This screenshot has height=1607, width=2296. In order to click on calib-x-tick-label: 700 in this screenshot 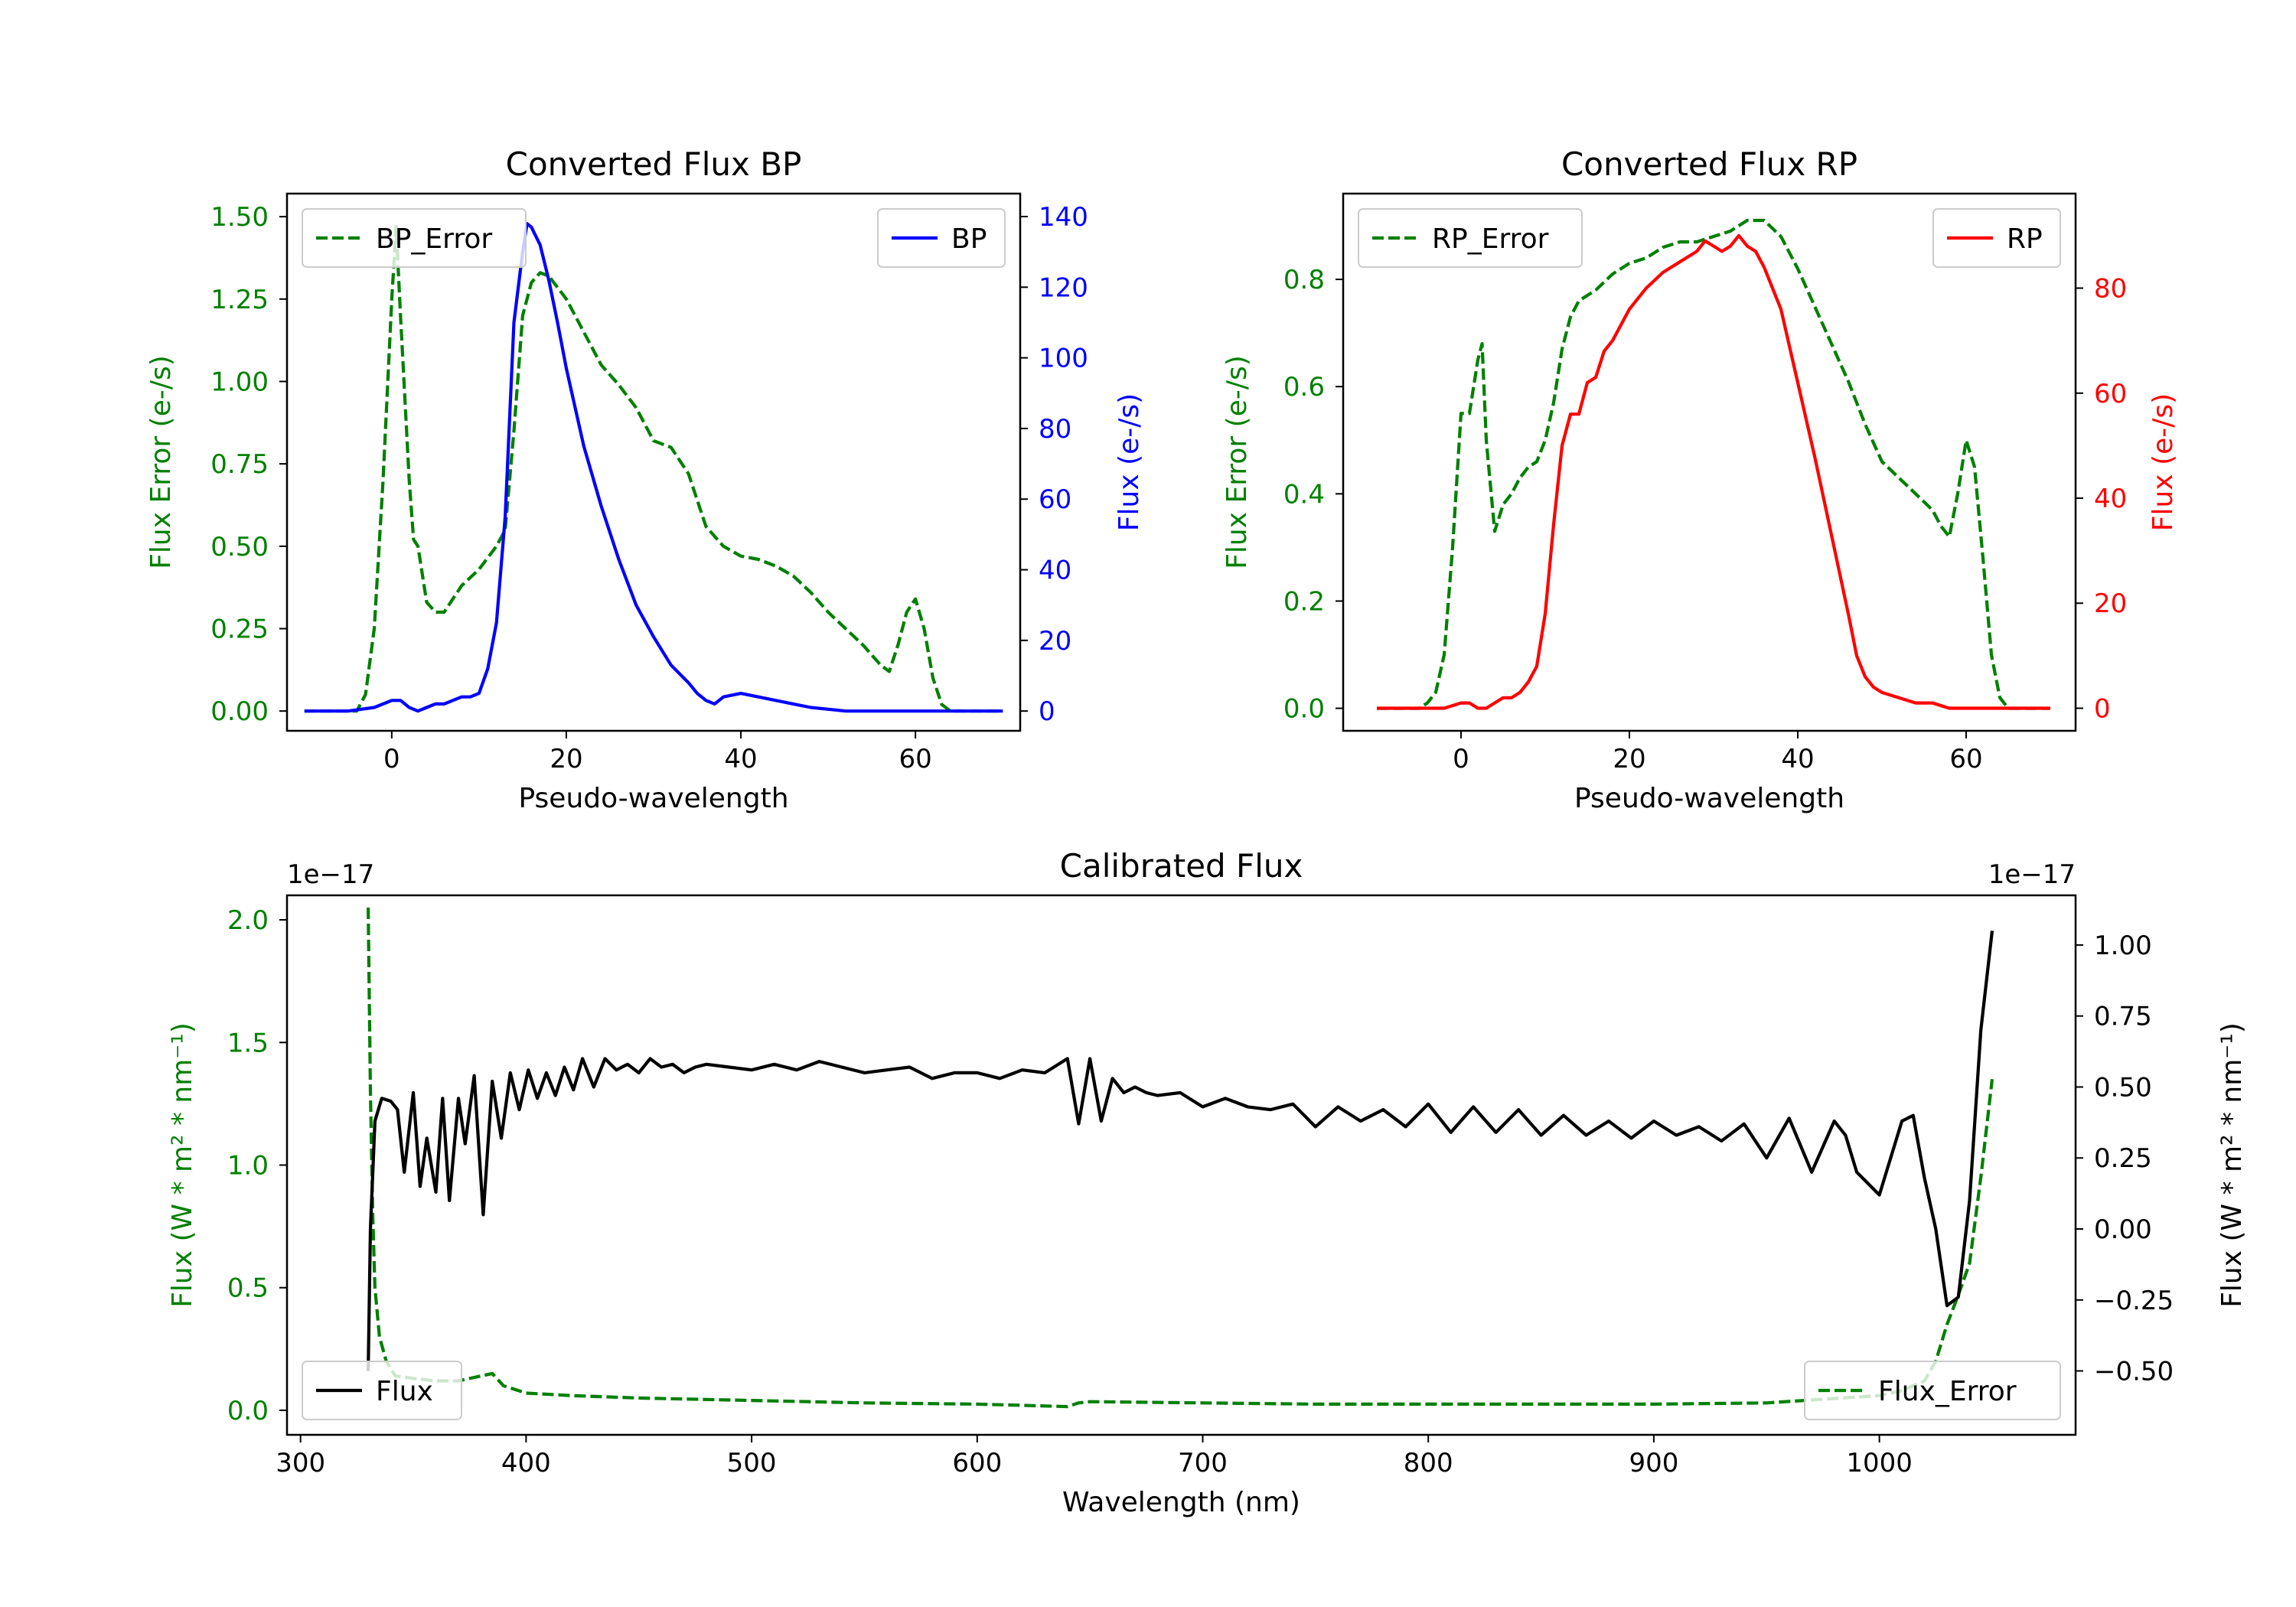, I will do `click(1203, 1463)`.